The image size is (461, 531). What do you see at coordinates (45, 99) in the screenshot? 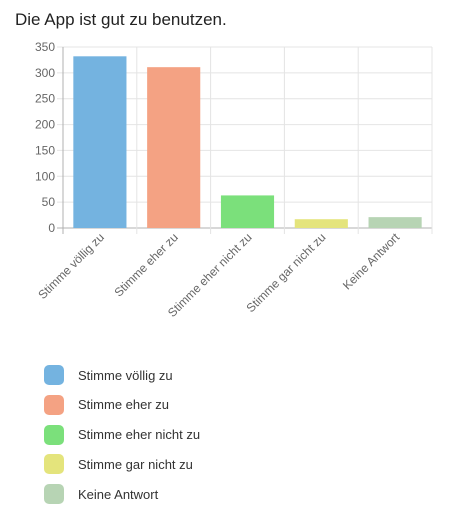
I see `y-tick-label: 250` at bounding box center [45, 99].